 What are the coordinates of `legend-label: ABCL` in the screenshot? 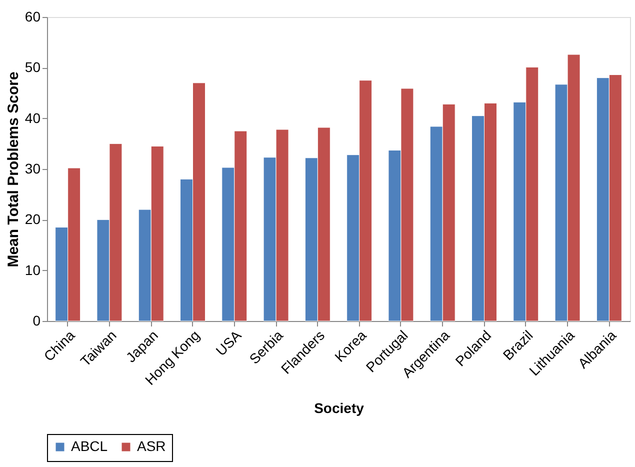 It's located at (89, 446).